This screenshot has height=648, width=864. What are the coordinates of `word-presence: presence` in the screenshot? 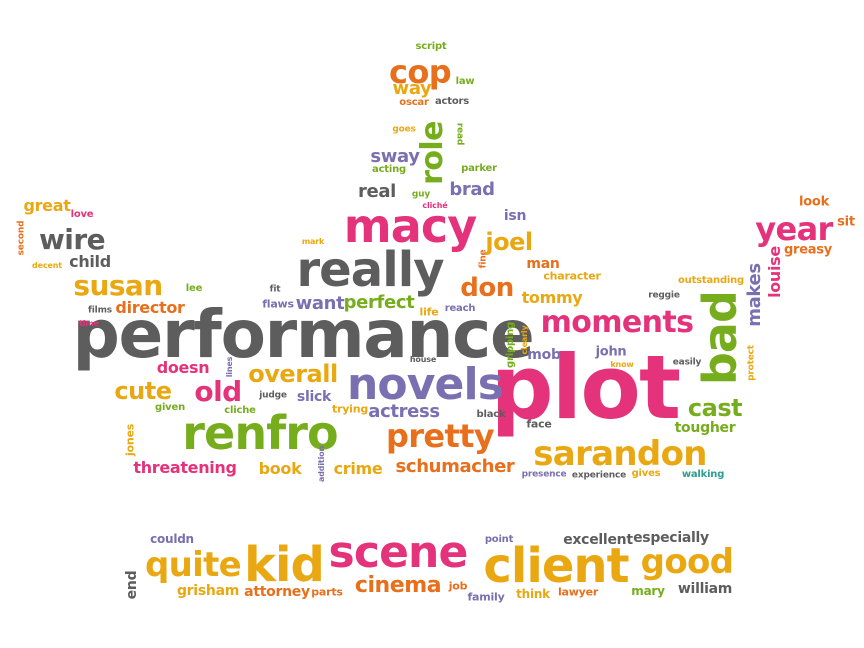 It's located at (544, 474).